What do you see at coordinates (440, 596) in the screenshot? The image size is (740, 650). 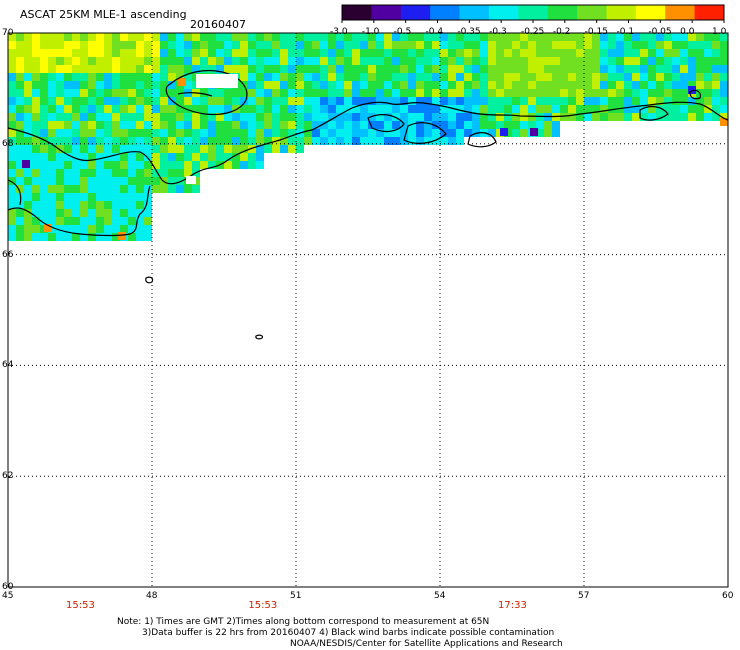 I see `lon-label: 54` at bounding box center [440, 596].